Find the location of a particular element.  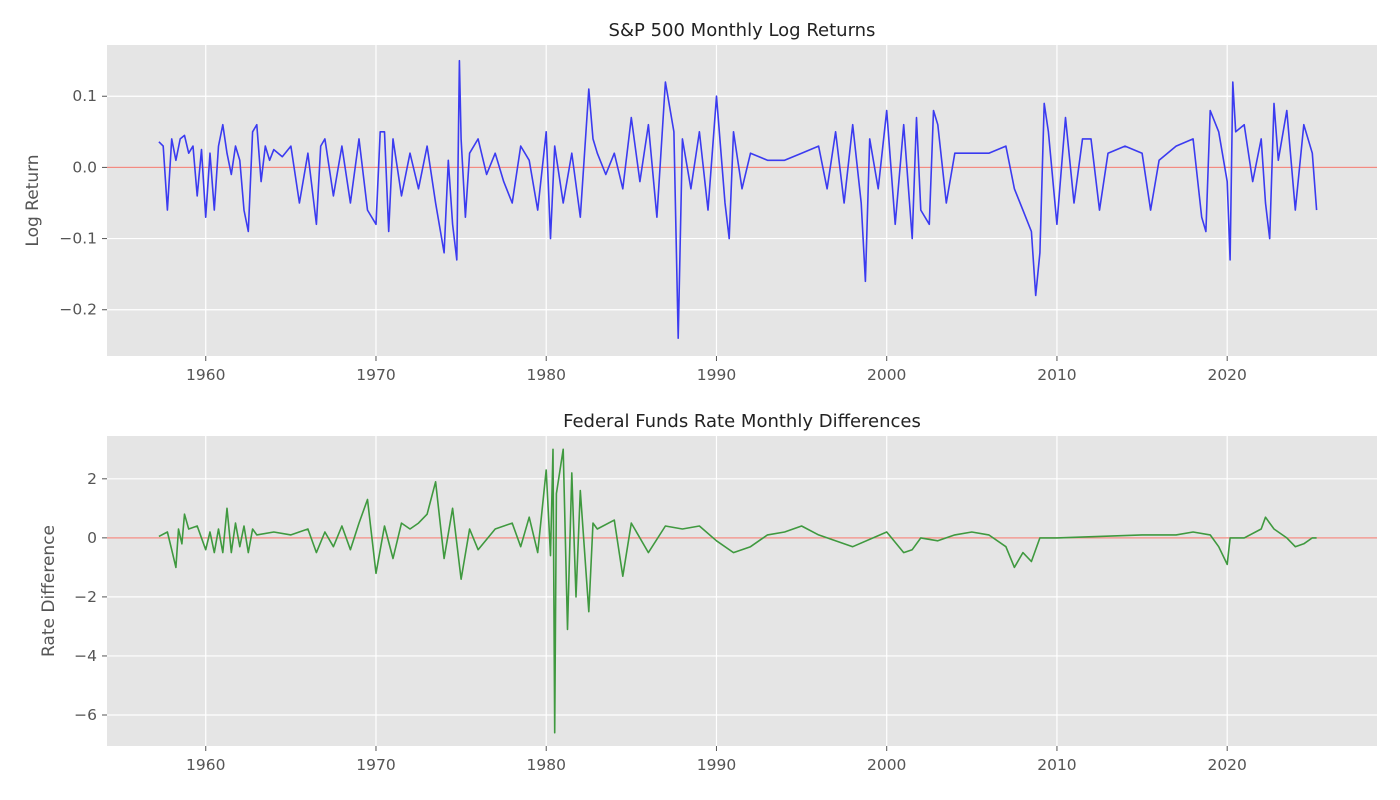

y-axis-label: Rate Difference is located at coordinates (49, 591).